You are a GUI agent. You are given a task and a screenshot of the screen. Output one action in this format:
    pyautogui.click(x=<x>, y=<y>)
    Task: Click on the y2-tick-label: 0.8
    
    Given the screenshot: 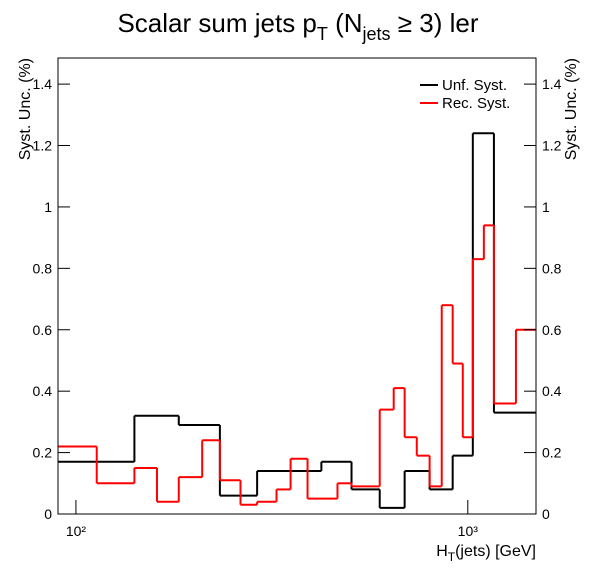 What is the action you would take?
    pyautogui.click(x=552, y=268)
    